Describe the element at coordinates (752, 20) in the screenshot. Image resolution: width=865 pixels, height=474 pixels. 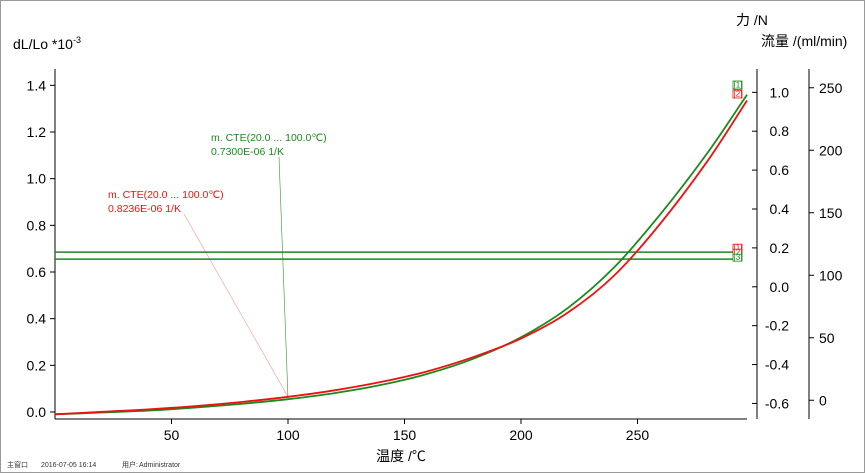
I see `force-axis-title: 力 /N` at that location.